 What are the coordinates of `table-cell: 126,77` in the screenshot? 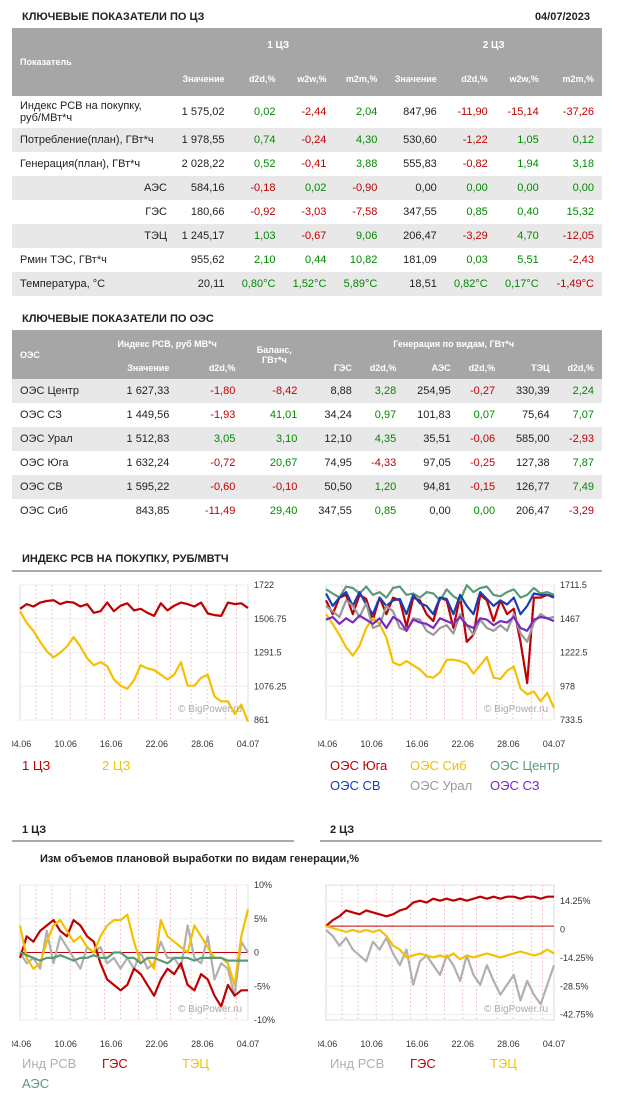 It's located at (530, 487).